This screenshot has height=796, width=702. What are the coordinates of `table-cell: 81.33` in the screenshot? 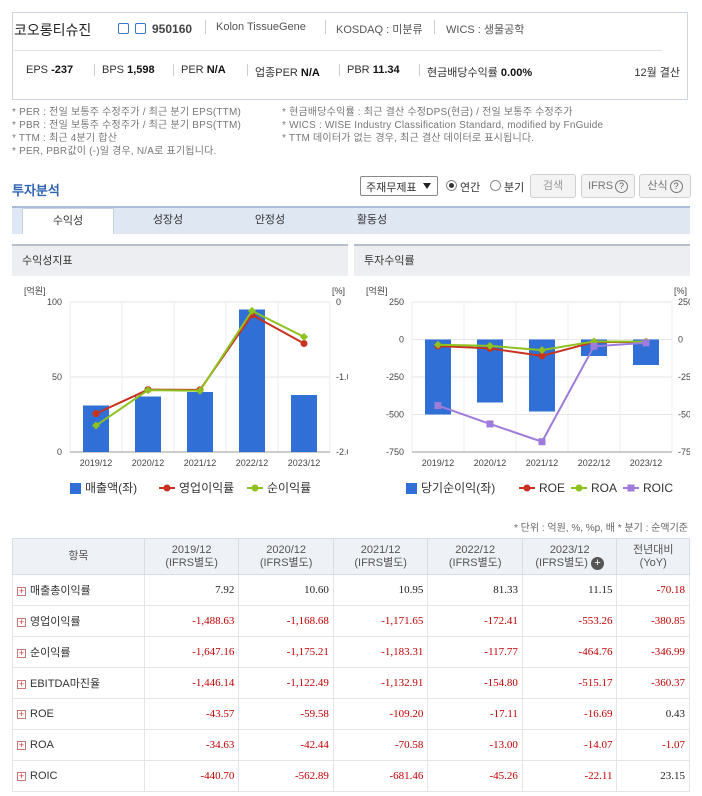 It's located at (475, 590).